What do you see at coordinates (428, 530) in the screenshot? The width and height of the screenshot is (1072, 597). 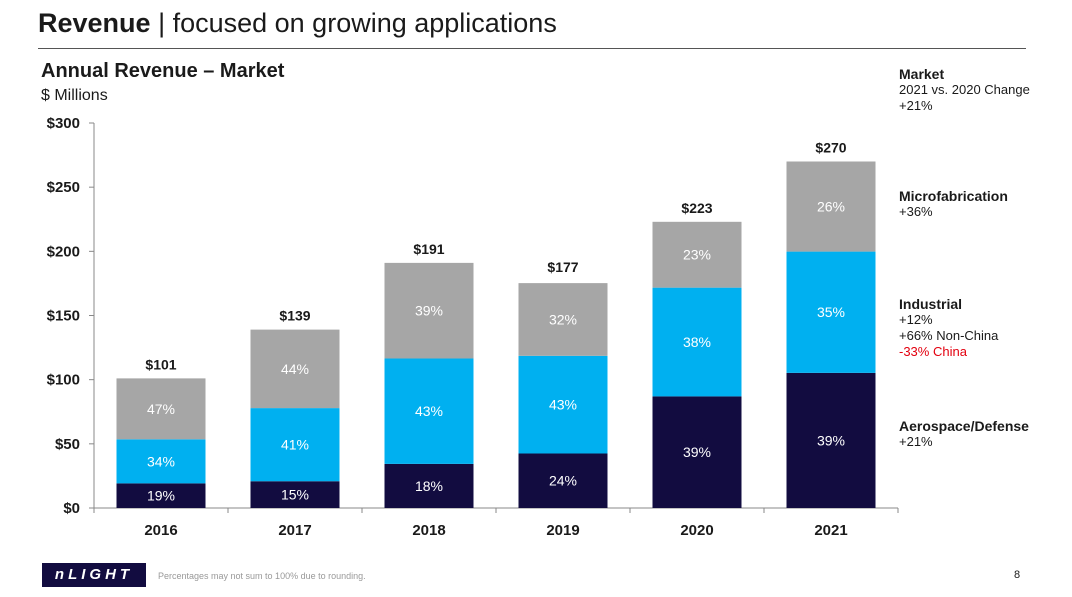 I see `x-tick-label: 2018` at bounding box center [428, 530].